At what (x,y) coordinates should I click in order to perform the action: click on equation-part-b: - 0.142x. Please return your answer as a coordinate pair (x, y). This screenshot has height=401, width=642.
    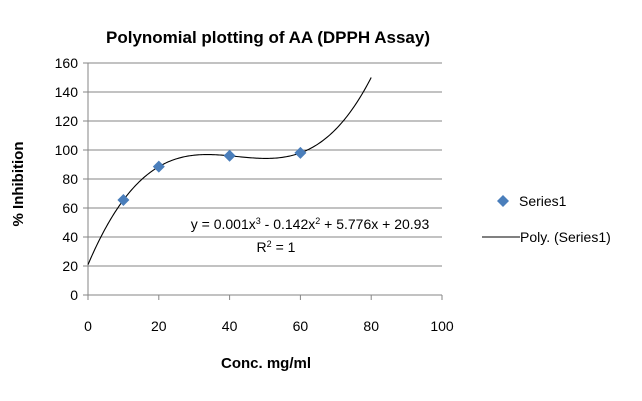
    Looking at the image, I should click on (288, 224).